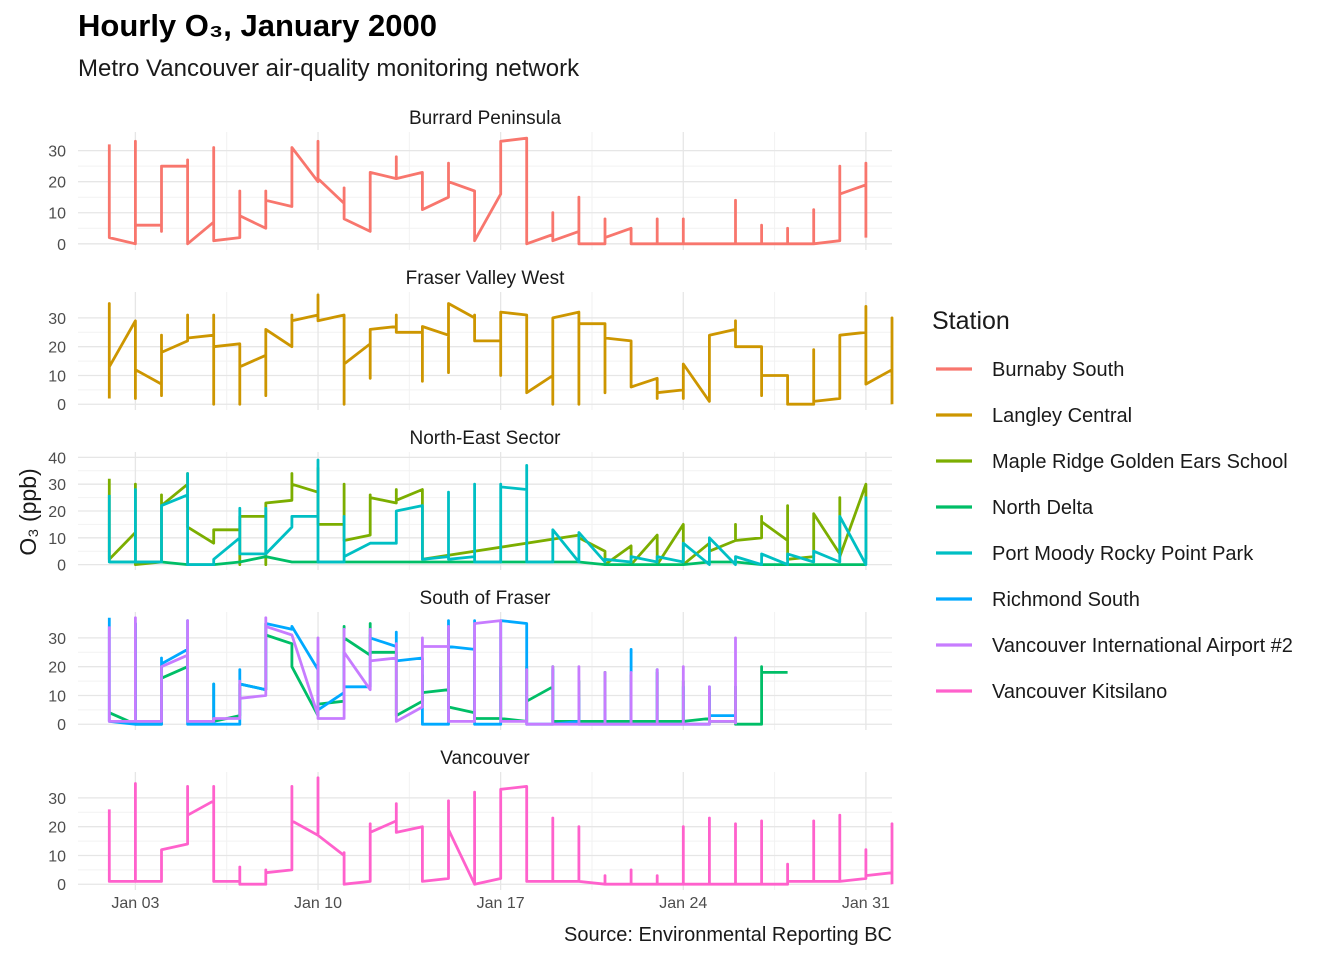 The image size is (1344, 965). I want to click on legend-label: Richmond South, so click(1066, 600).